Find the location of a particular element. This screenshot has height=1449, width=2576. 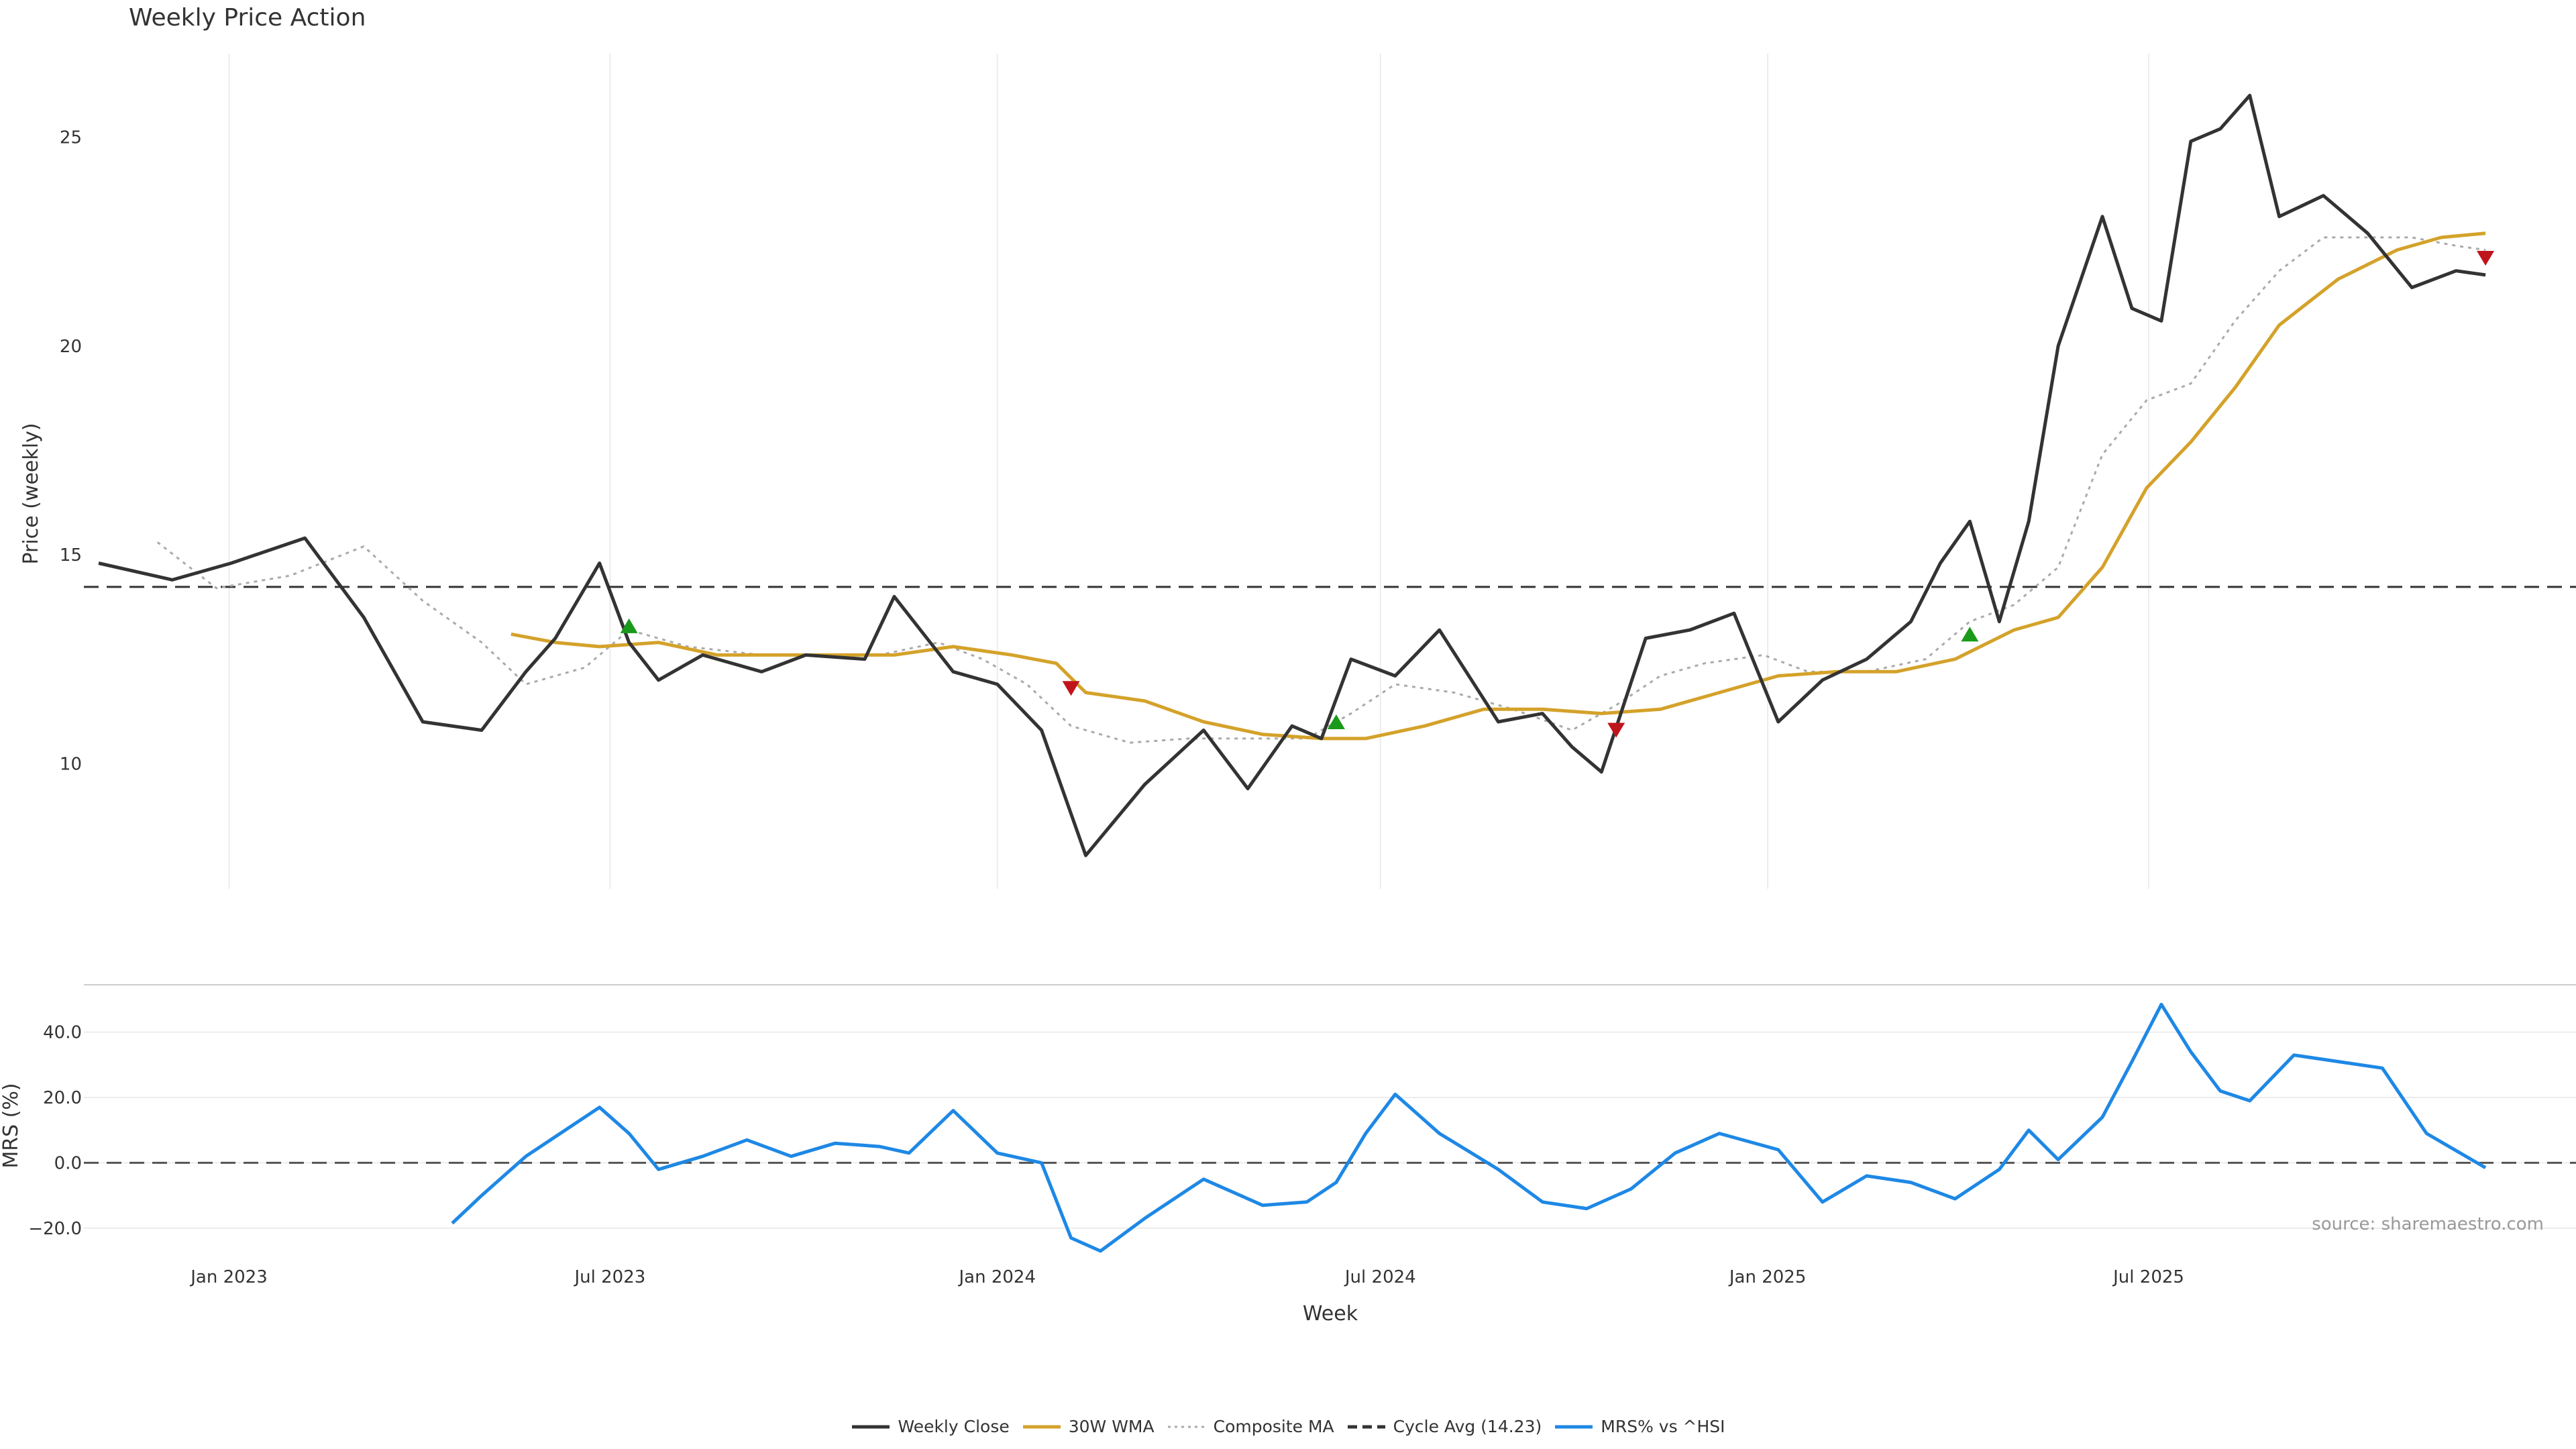

price-y-tick-label: 25 is located at coordinates (71, 138).